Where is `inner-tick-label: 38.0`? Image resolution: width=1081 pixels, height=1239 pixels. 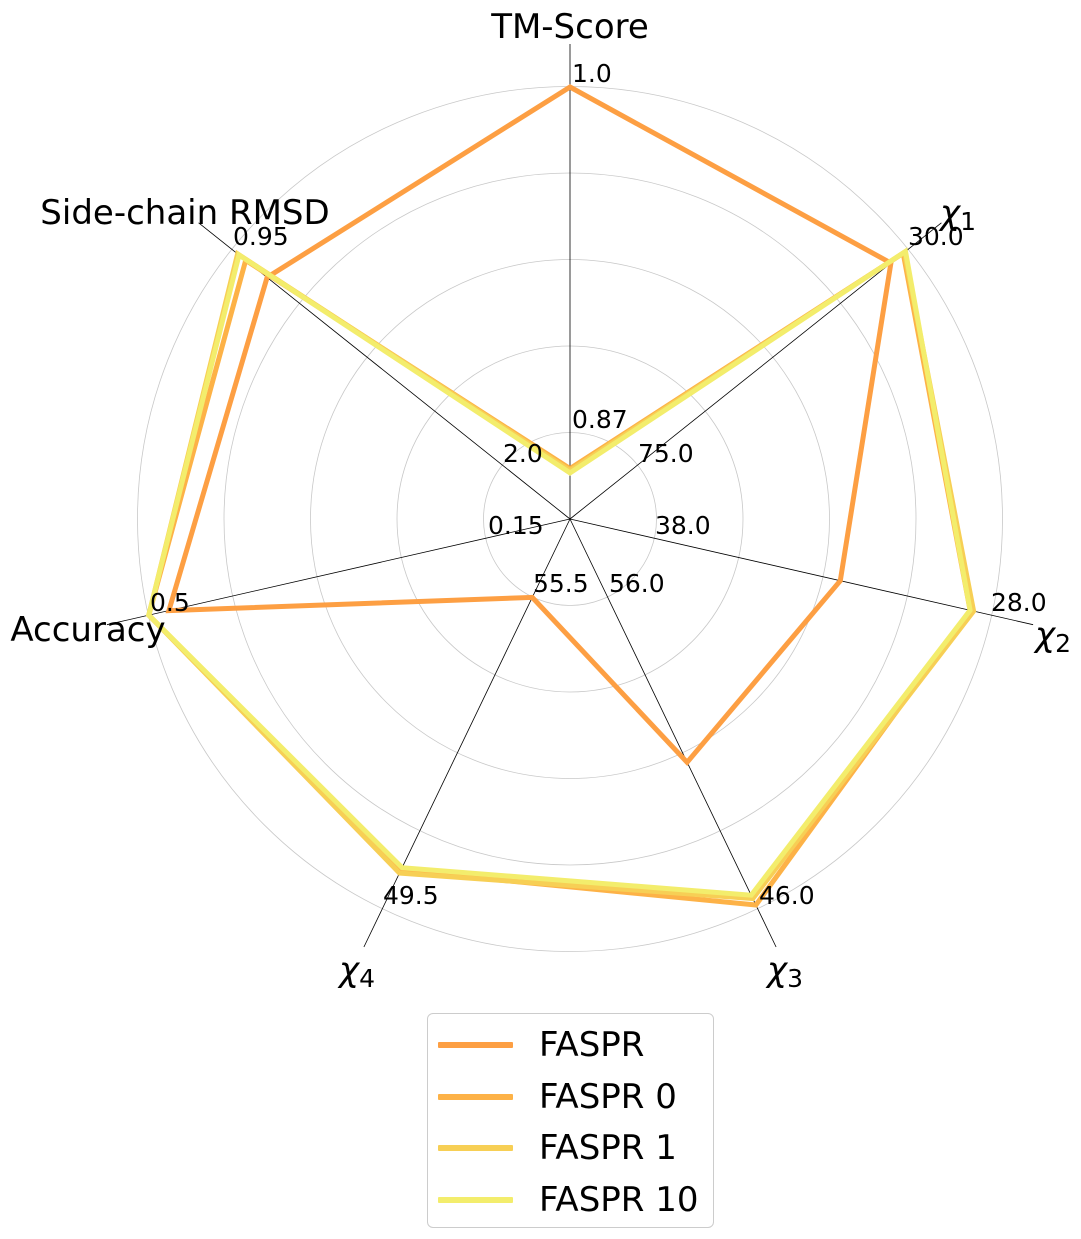 inner-tick-label: 38.0 is located at coordinates (683, 525).